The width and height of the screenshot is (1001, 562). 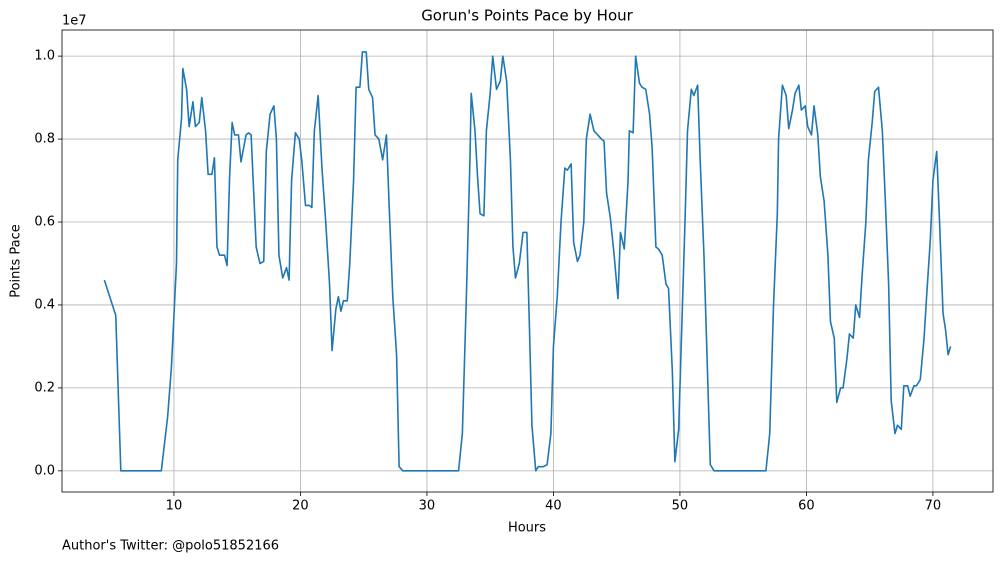 I want to click on y-tick-label: 0.6, so click(x=44, y=222).